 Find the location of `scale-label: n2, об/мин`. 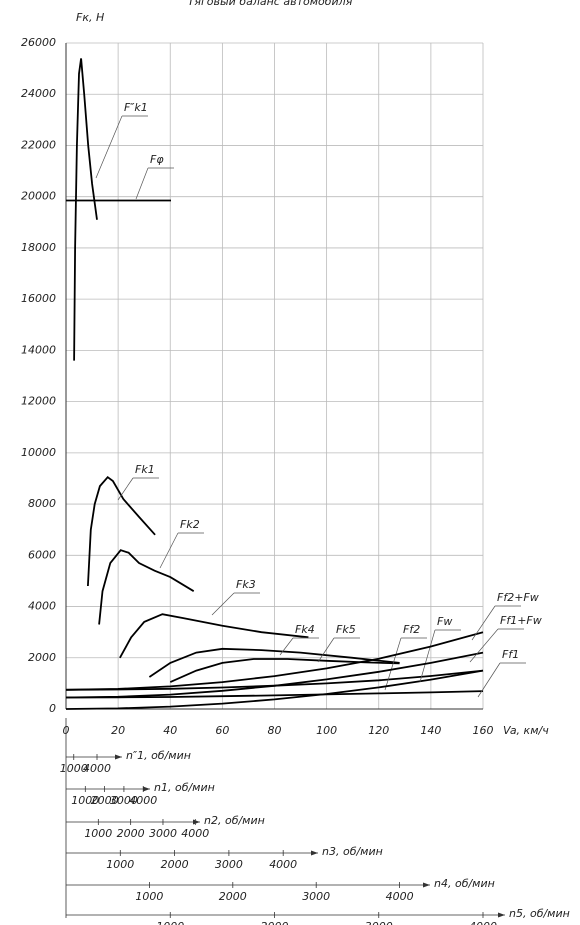

scale-label: n2, об/мин is located at coordinates (234, 820).